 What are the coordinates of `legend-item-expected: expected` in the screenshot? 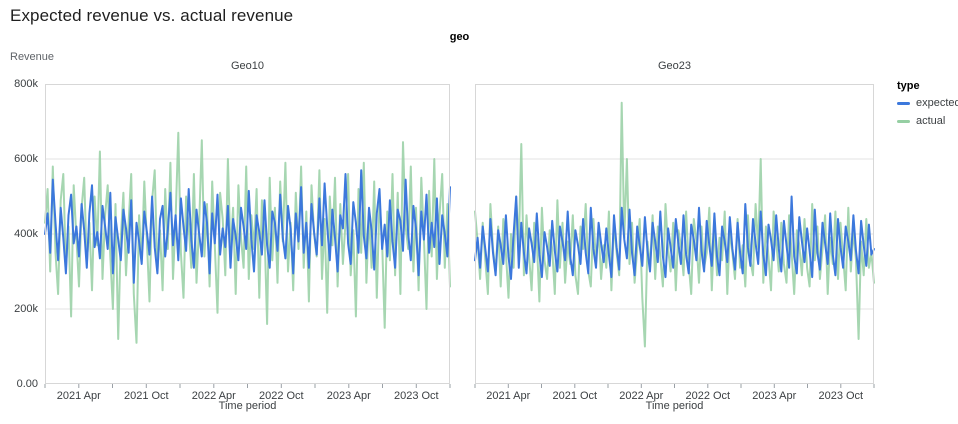 It's located at (927, 103).